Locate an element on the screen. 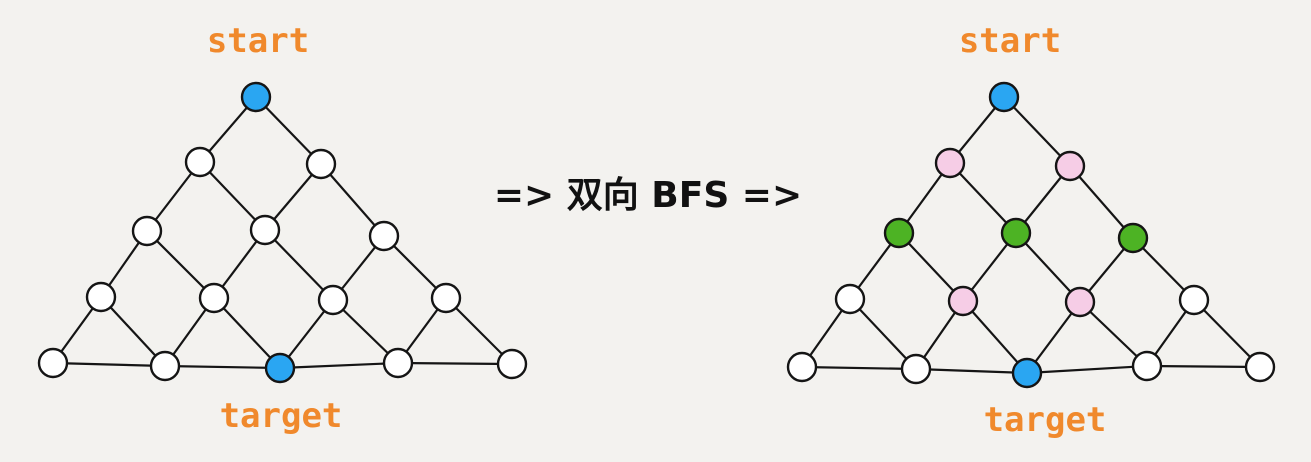  right-target-label: target is located at coordinates (1045, 420).